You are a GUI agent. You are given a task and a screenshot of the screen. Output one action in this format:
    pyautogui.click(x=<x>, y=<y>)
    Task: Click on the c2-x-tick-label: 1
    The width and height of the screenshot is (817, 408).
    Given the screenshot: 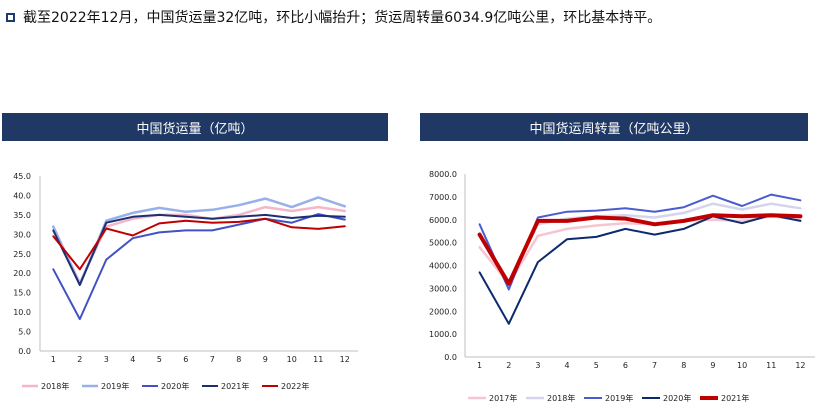 What is the action you would take?
    pyautogui.click(x=479, y=365)
    